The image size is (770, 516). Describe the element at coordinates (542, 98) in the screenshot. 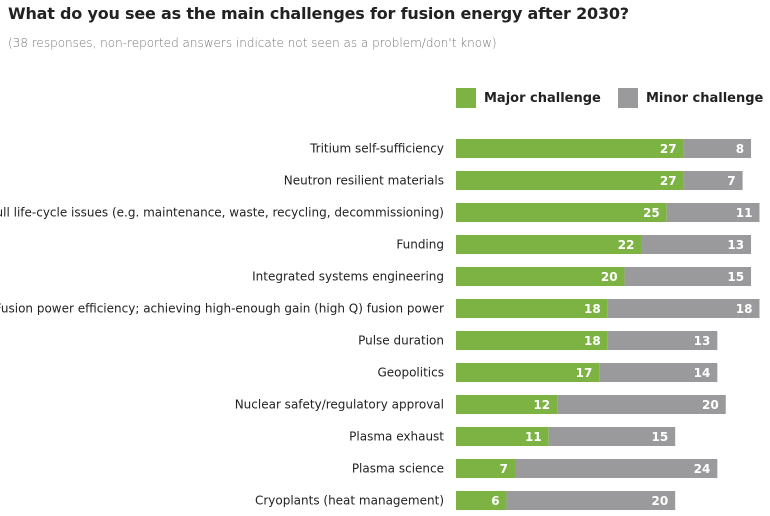

I see `legend-label-major: Major challenge` at that location.